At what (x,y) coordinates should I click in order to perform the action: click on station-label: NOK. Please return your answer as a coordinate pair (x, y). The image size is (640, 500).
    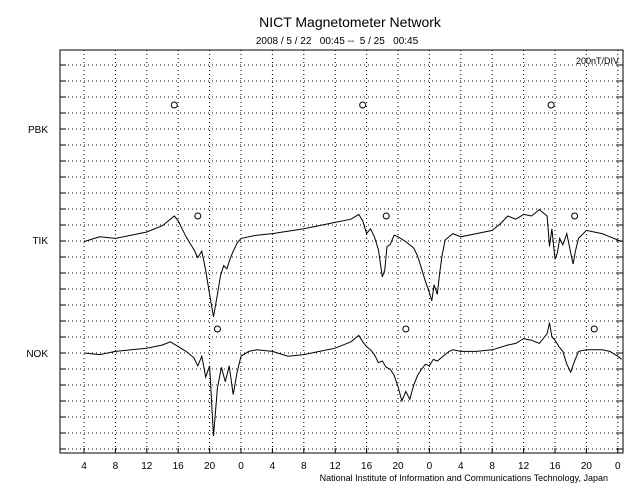
    Looking at the image, I should click on (37, 354).